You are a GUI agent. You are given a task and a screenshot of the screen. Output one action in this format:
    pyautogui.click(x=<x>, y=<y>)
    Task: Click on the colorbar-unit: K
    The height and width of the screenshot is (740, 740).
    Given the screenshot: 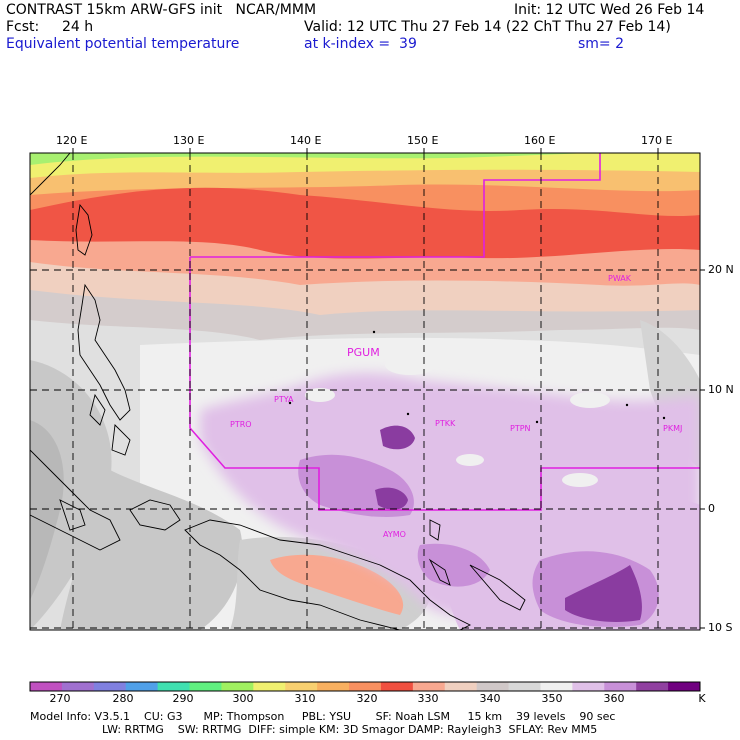 What is the action you would take?
    pyautogui.click(x=702, y=698)
    